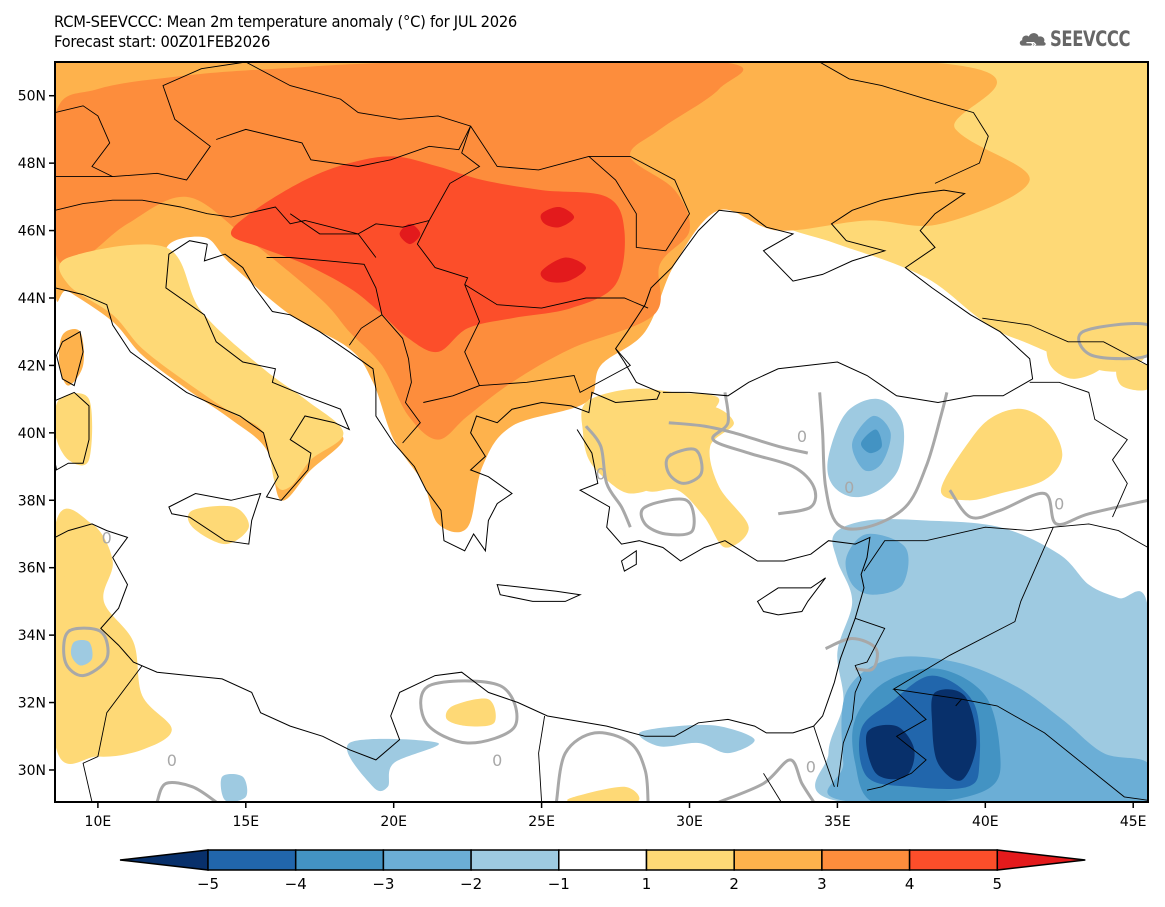  What do you see at coordinates (98, 822) in the screenshot?
I see `x-tick-label: 10E` at bounding box center [98, 822].